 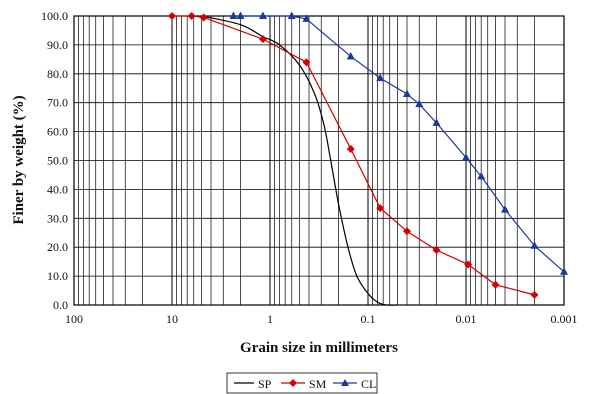 What do you see at coordinates (345, 382) in the screenshot?
I see `legend-cl-marker` at bounding box center [345, 382].